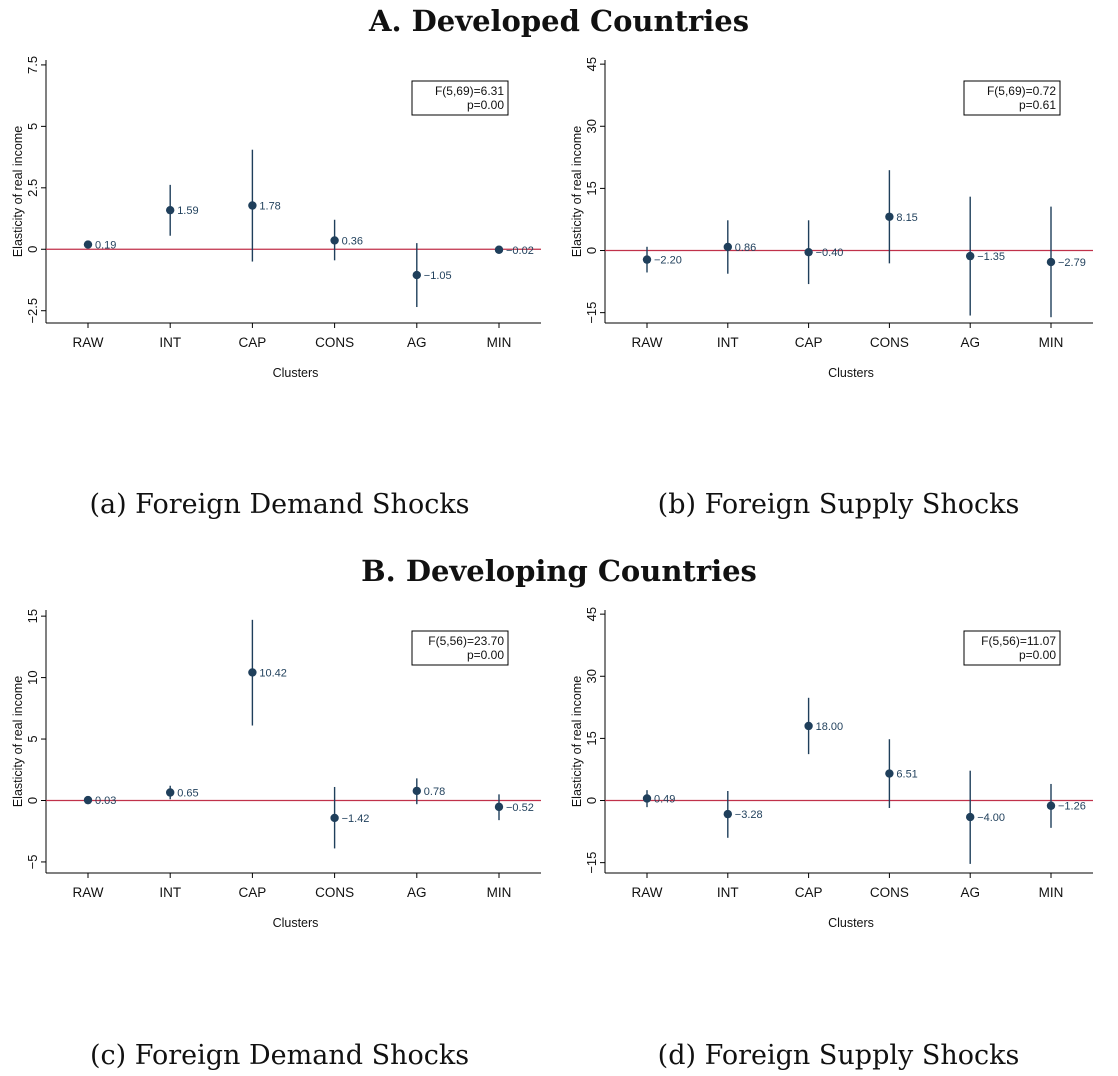 Image resolution: width=1118 pixels, height=1076 pixels. Describe the element at coordinates (356, 819) in the screenshot. I see `point-value-label: −1.42` at that location.